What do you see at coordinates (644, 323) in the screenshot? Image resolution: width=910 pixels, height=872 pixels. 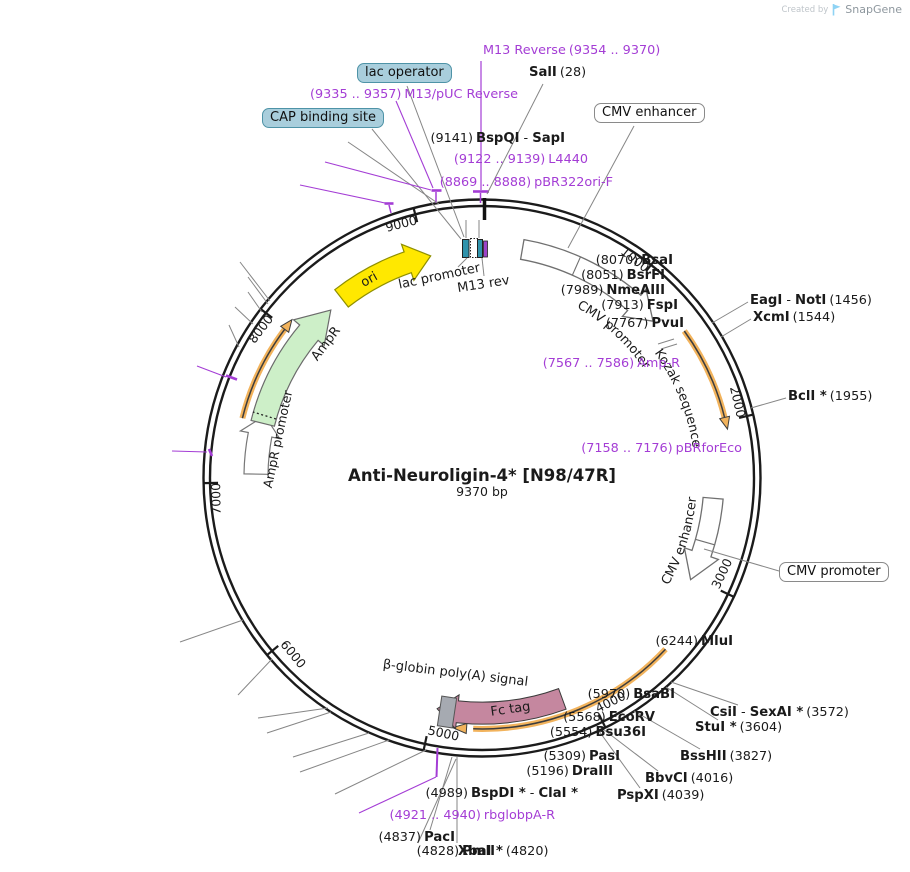 I see `enzyme-label-pvui: (7767) PvuI` at bounding box center [644, 323].